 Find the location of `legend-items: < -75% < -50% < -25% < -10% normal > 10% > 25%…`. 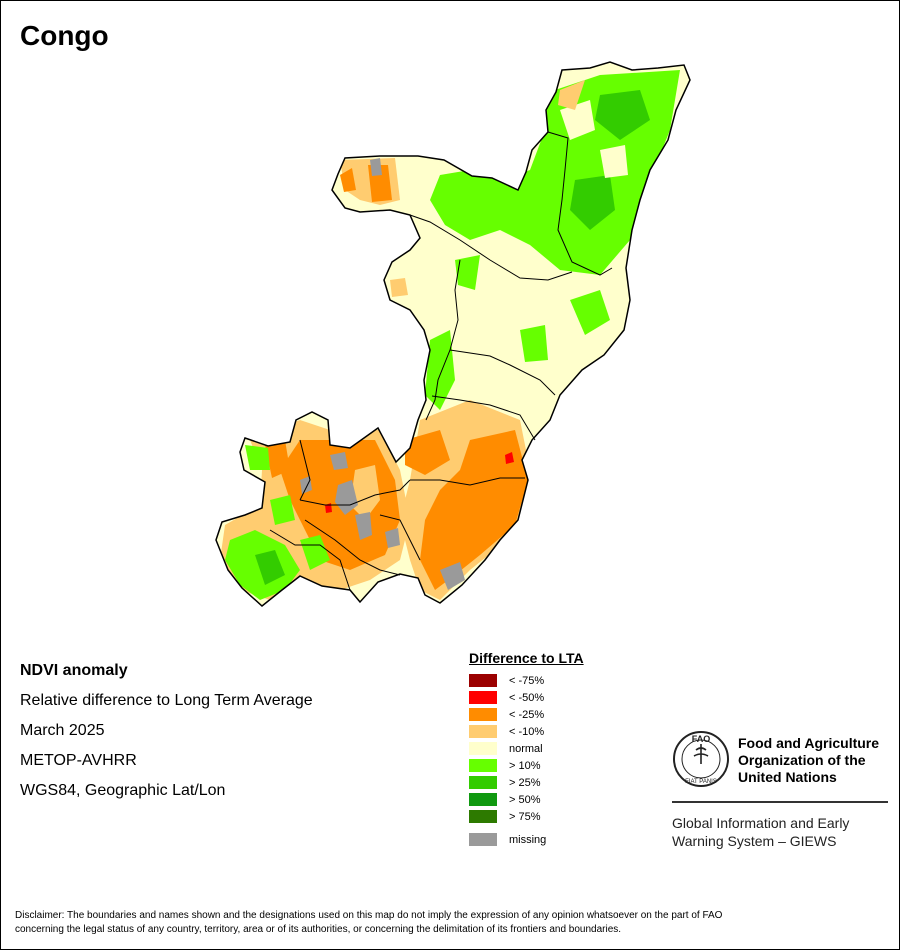

legend-items: < -75% < -50% < -25% < -10% normal > 10% > 25%… is located at coordinates (526, 748).